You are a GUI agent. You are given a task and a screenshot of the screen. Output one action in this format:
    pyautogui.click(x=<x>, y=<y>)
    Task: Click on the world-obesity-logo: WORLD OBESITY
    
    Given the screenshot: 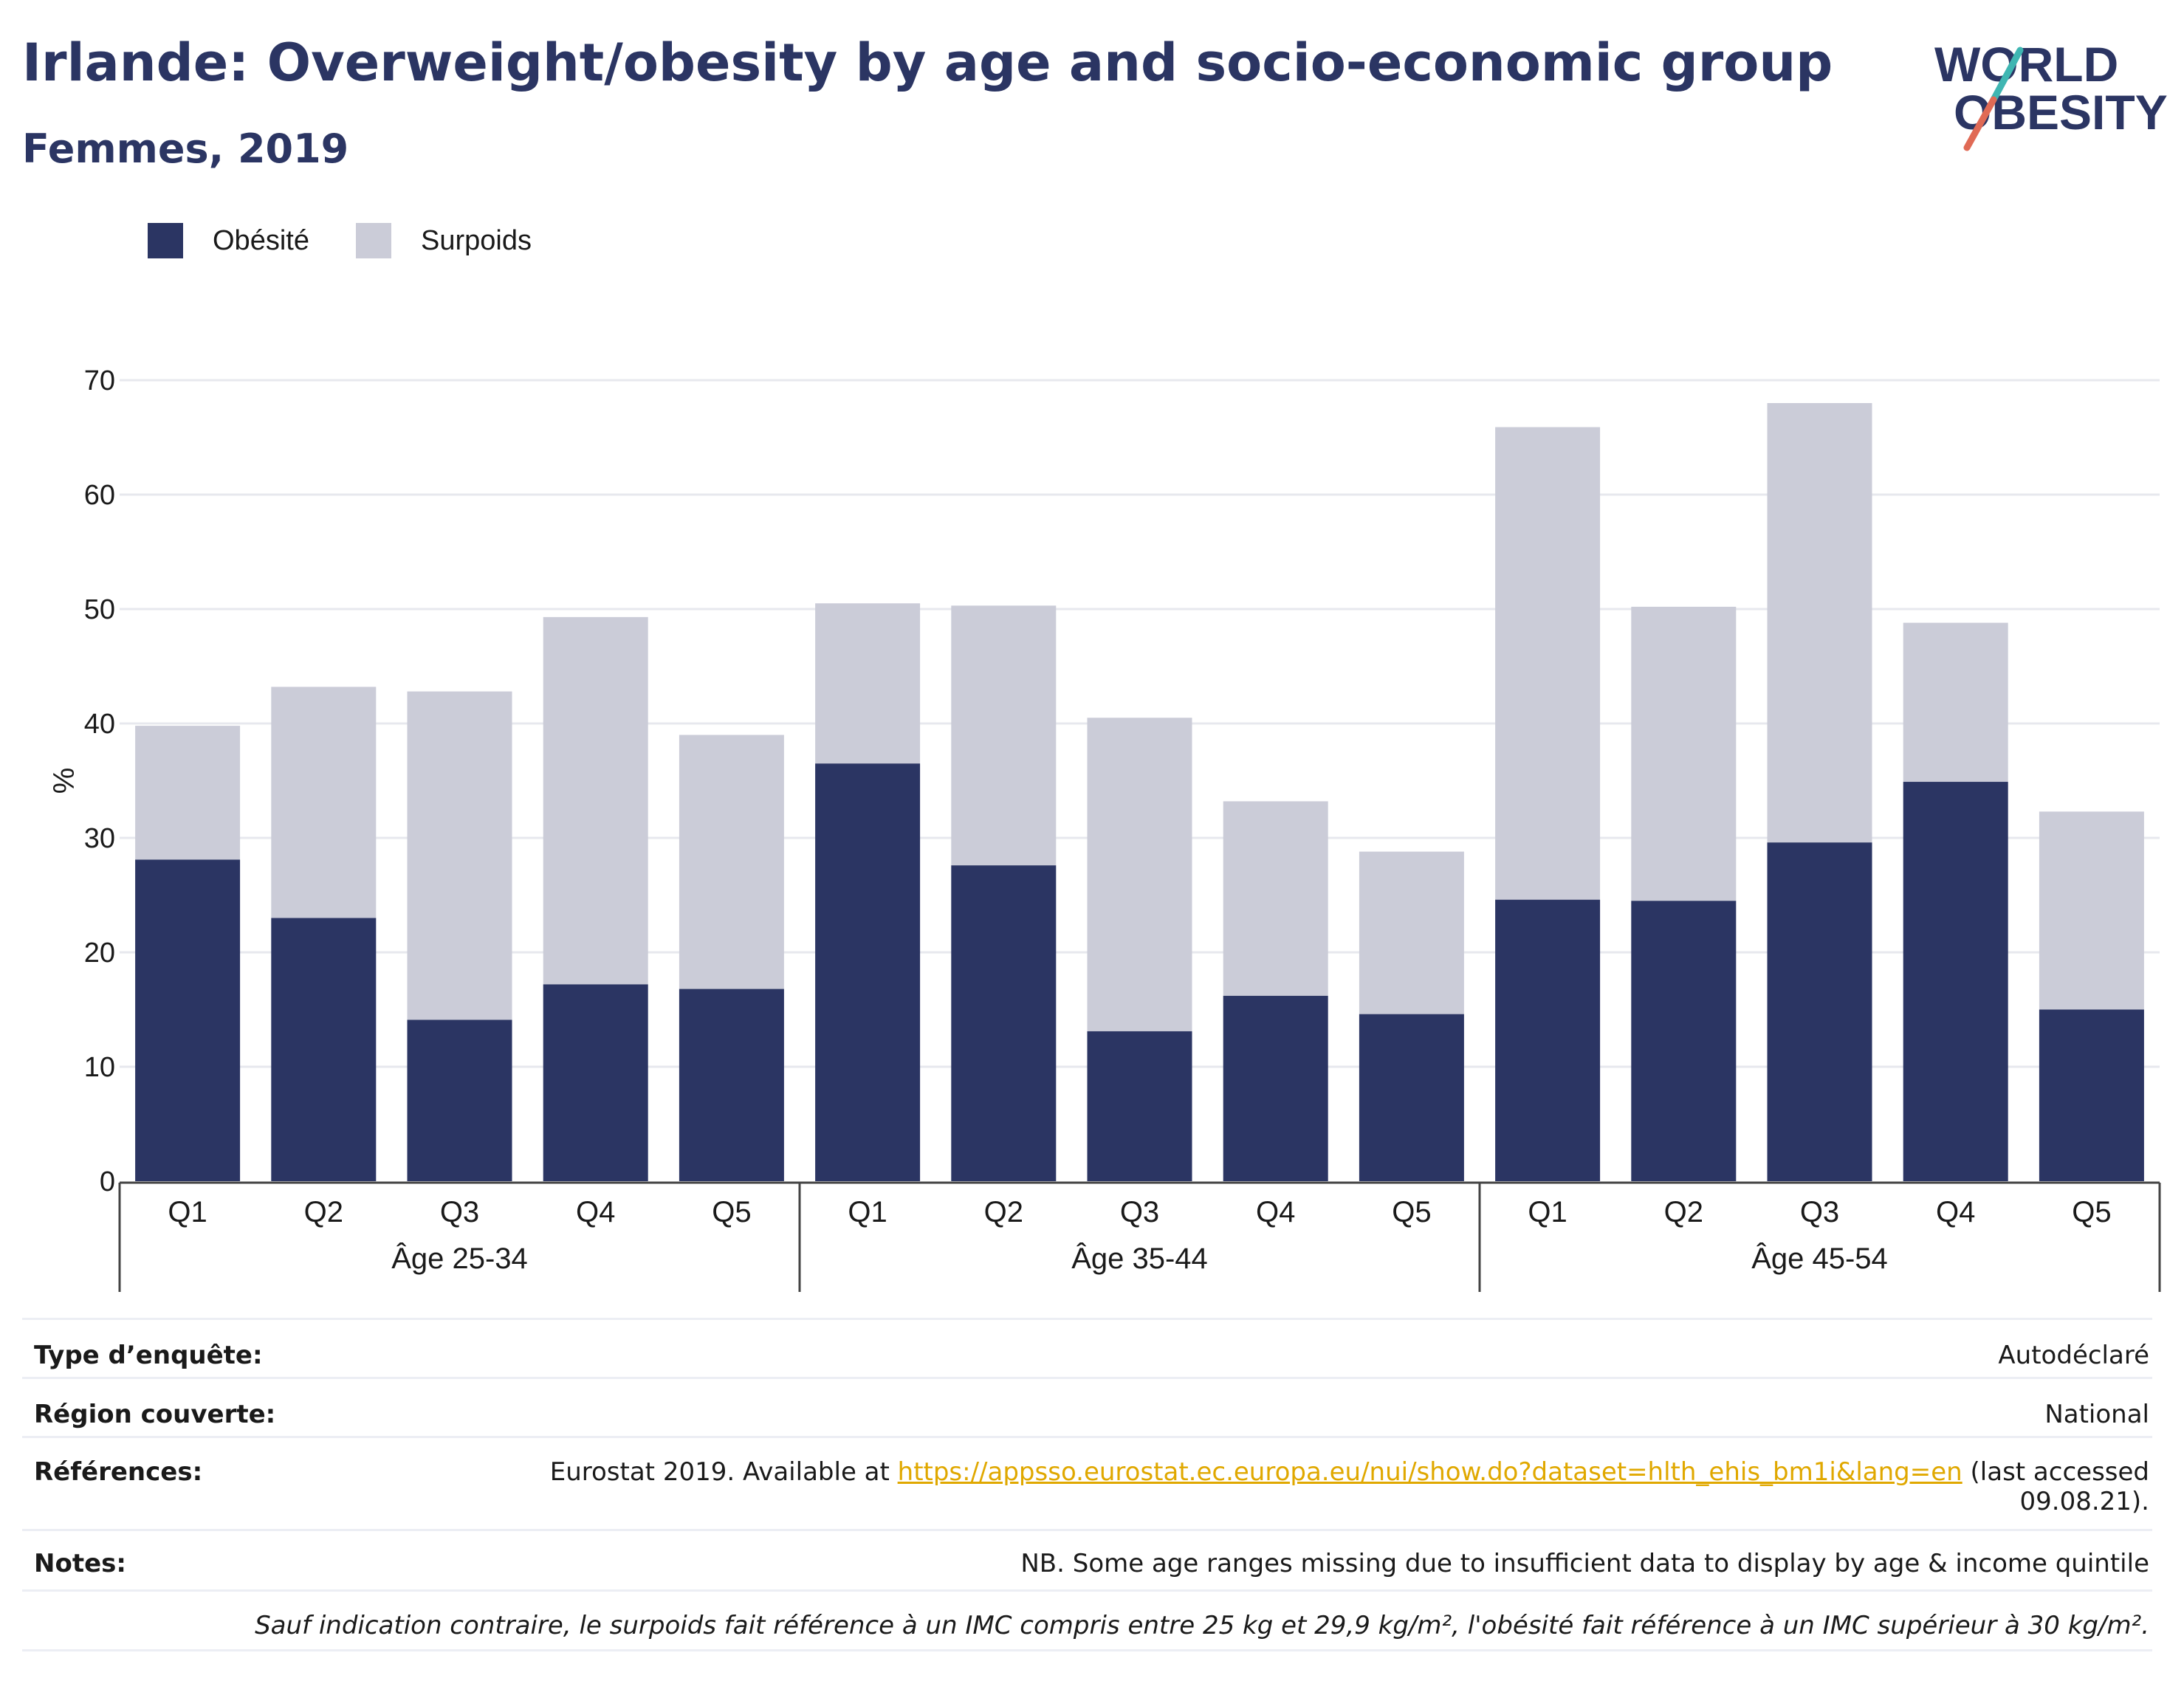 What is the action you would take?
    pyautogui.click(x=2051, y=94)
    